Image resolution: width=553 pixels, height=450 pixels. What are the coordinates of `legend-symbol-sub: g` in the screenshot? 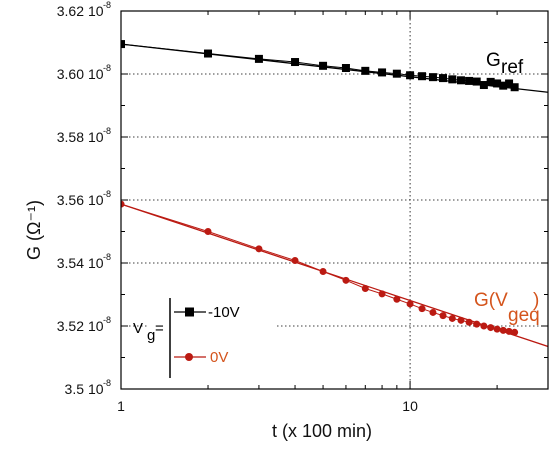 It's located at (151, 335).